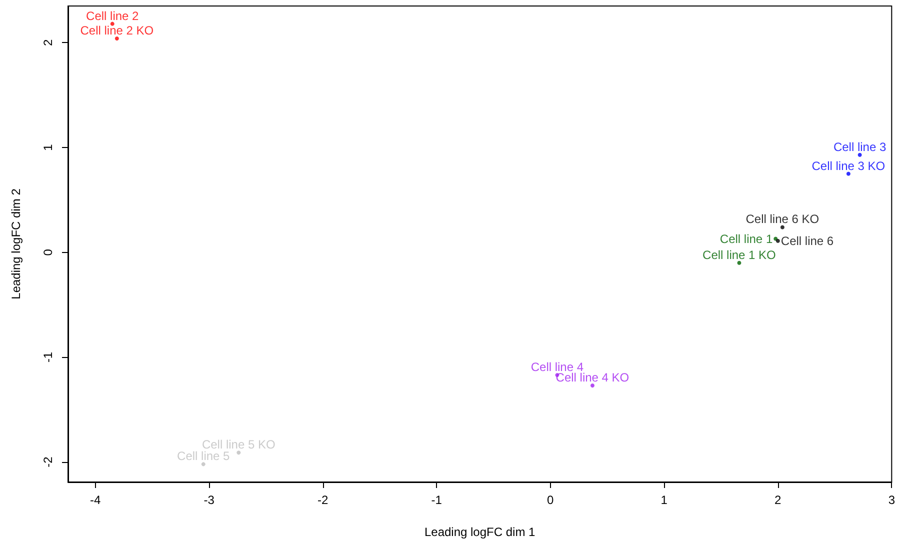 The width and height of the screenshot is (898, 546). I want to click on data-label: Cell line 1, so click(746, 239).